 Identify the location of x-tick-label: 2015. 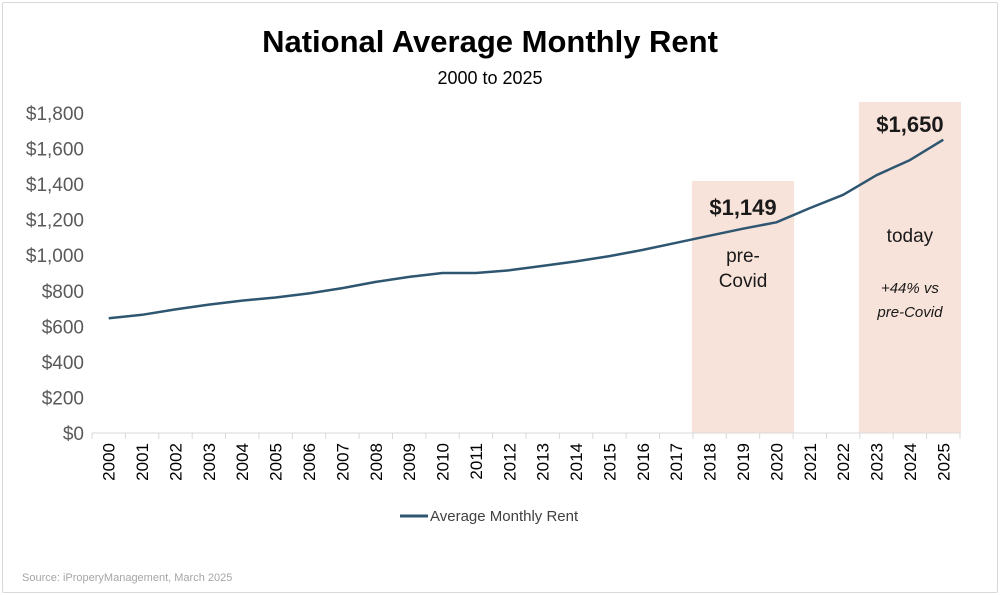
(609, 462).